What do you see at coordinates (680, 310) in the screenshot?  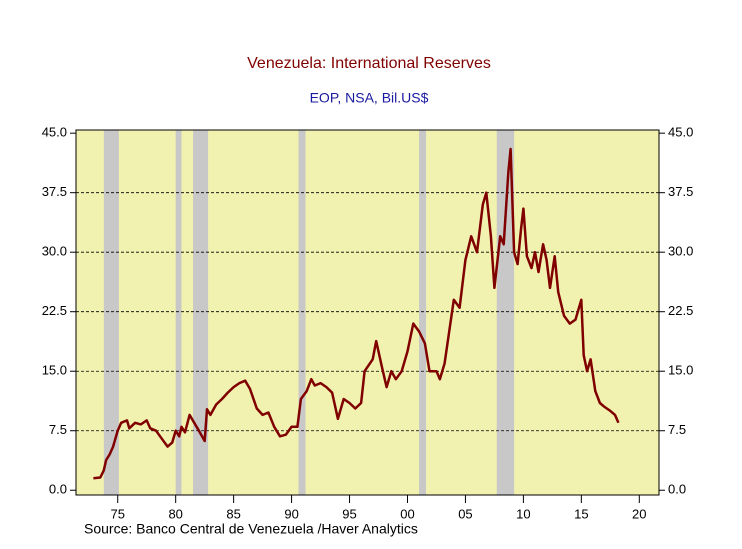 I see `y2-tick-label: 22.5` at bounding box center [680, 310].